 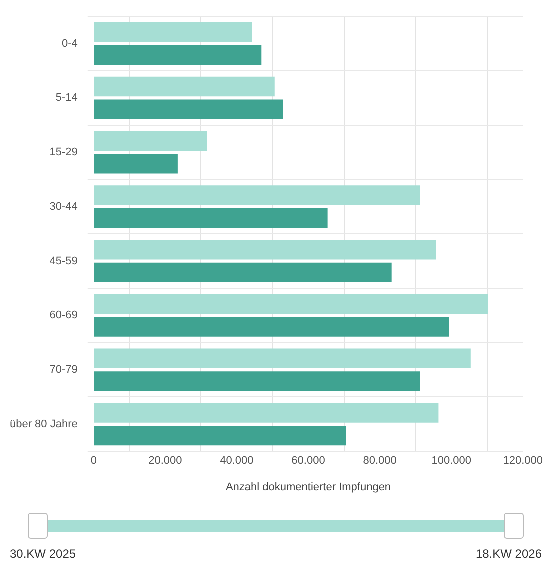 What do you see at coordinates (523, 461) in the screenshot?
I see `x-tick-label: 120.000` at bounding box center [523, 461].